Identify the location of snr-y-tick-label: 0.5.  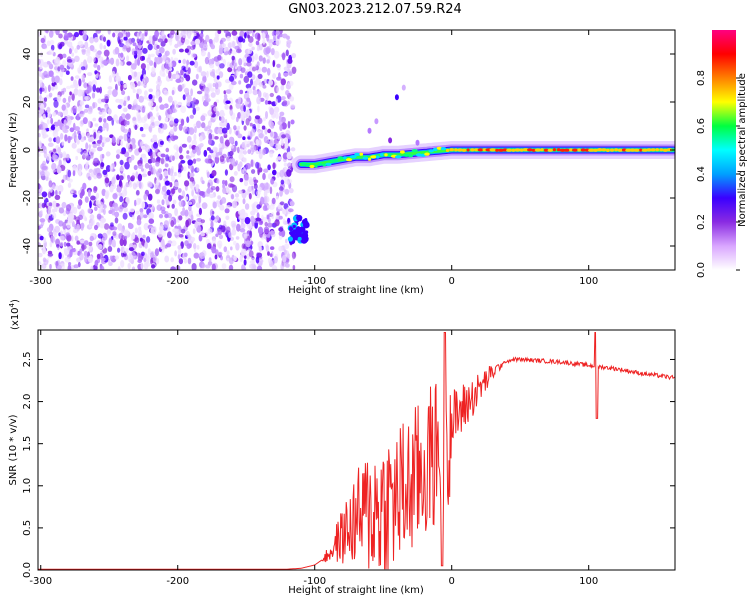
(27, 528).